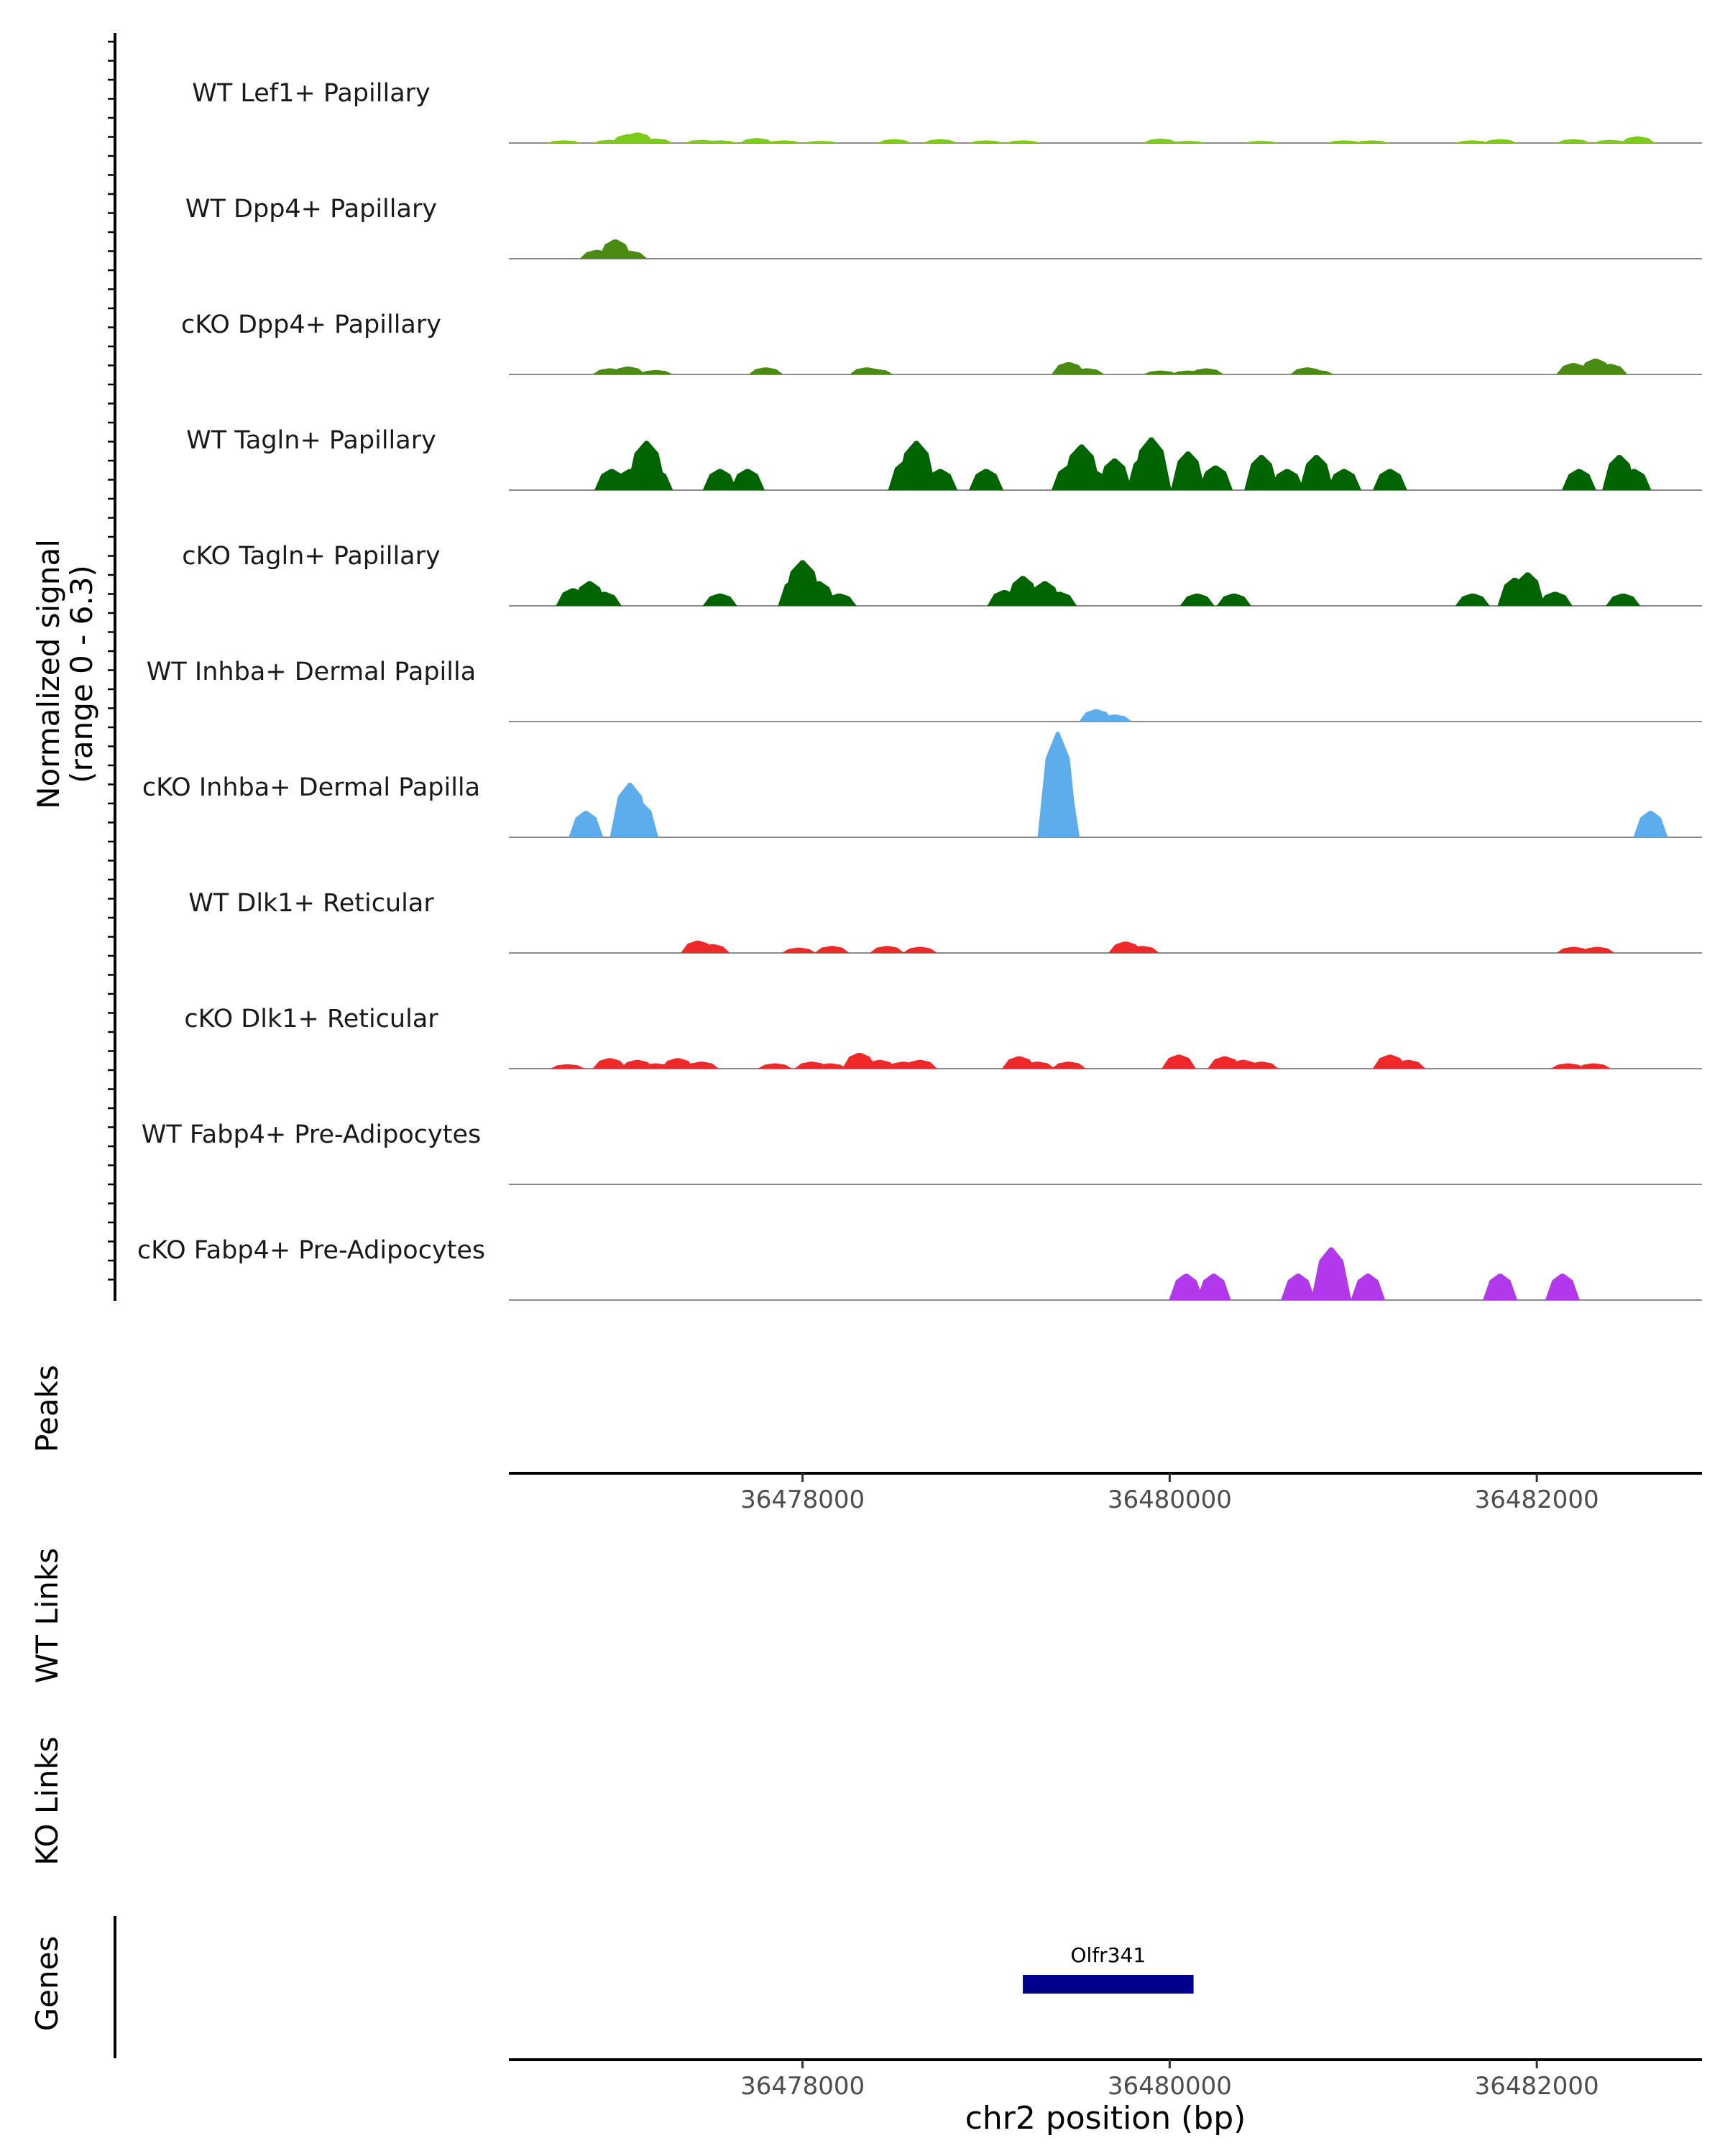  Describe the element at coordinates (47, 1615) in the screenshot. I see `wt-links-track-label: WT Links` at that location.